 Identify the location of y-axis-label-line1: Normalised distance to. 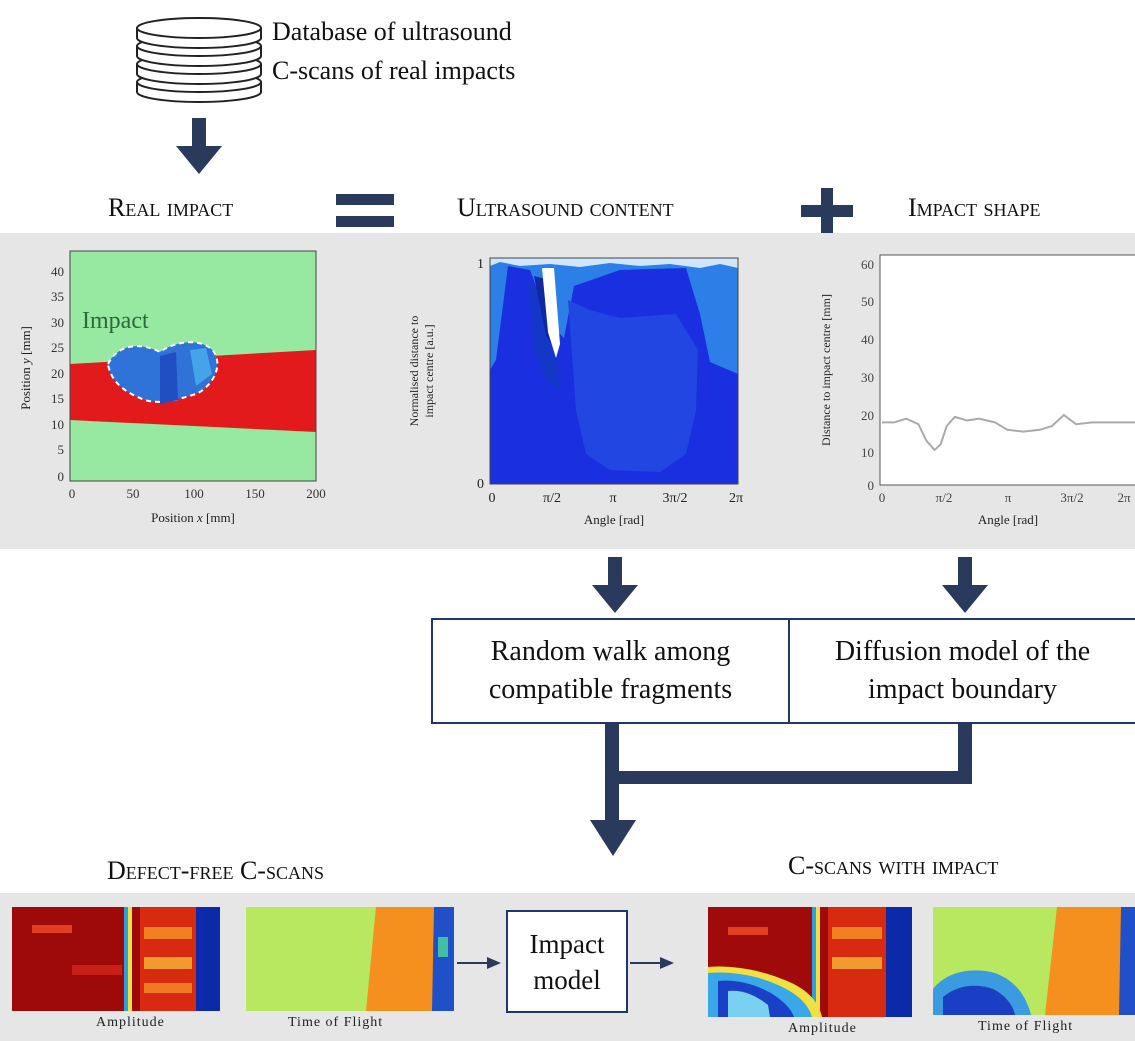
(414, 371).